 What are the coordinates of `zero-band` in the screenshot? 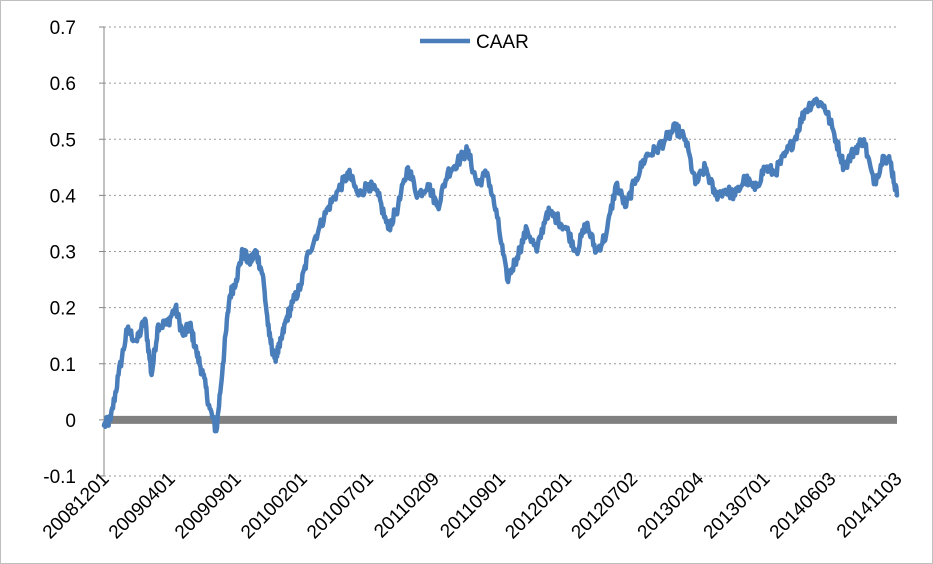 It's located at (500, 419).